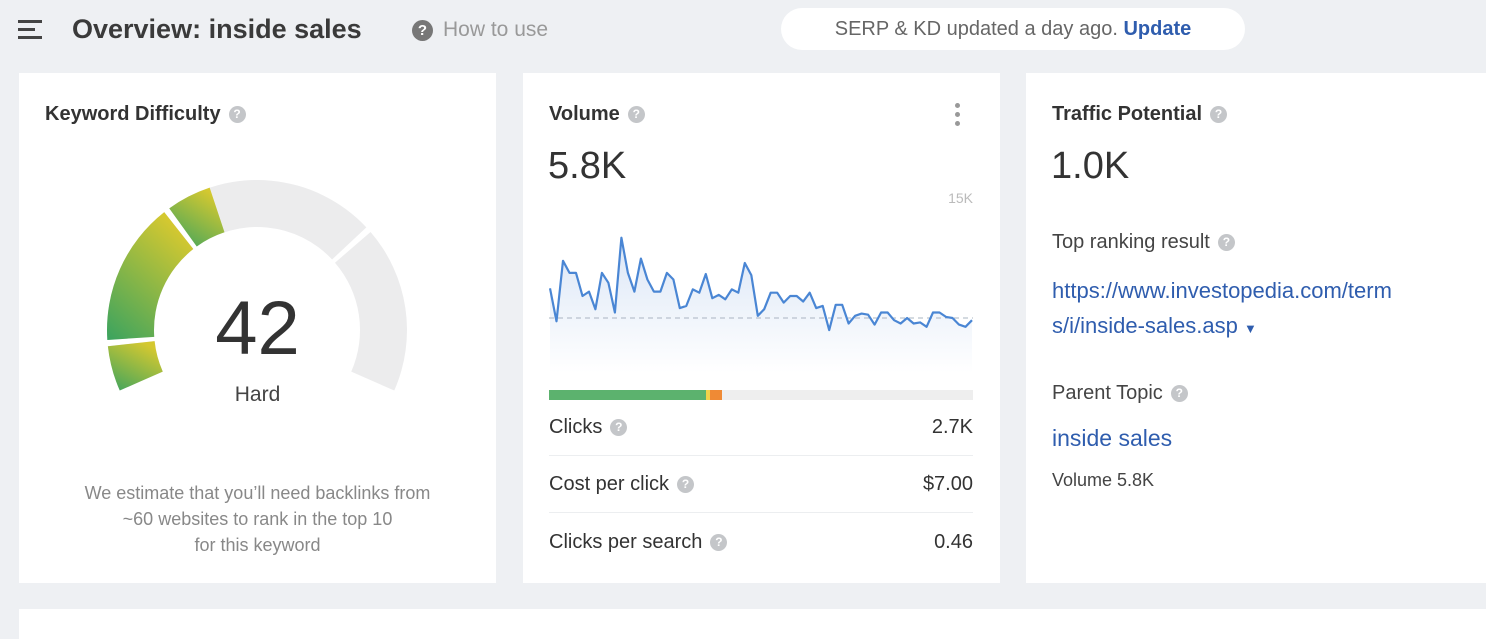 Image resolution: width=1486 pixels, height=639 pixels. What do you see at coordinates (1157, 28) in the screenshot?
I see `update-link: Update` at bounding box center [1157, 28].